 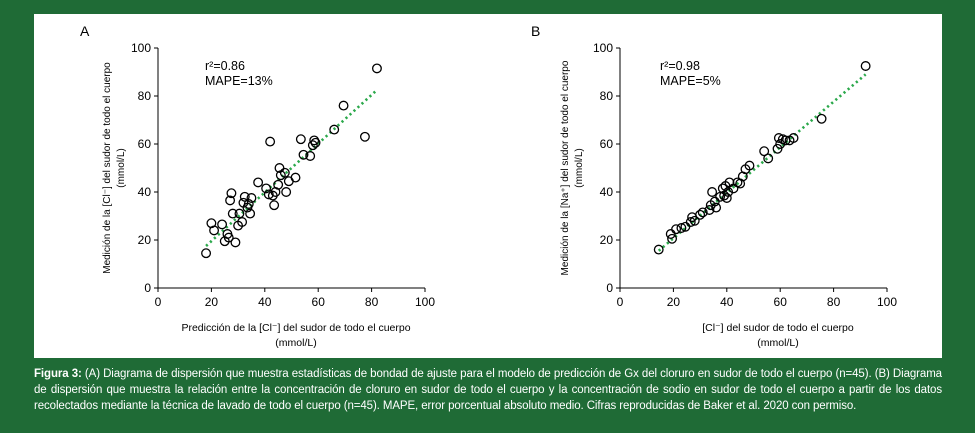 I want to click on mape-annotation: MAPE=13%, so click(x=239, y=81).